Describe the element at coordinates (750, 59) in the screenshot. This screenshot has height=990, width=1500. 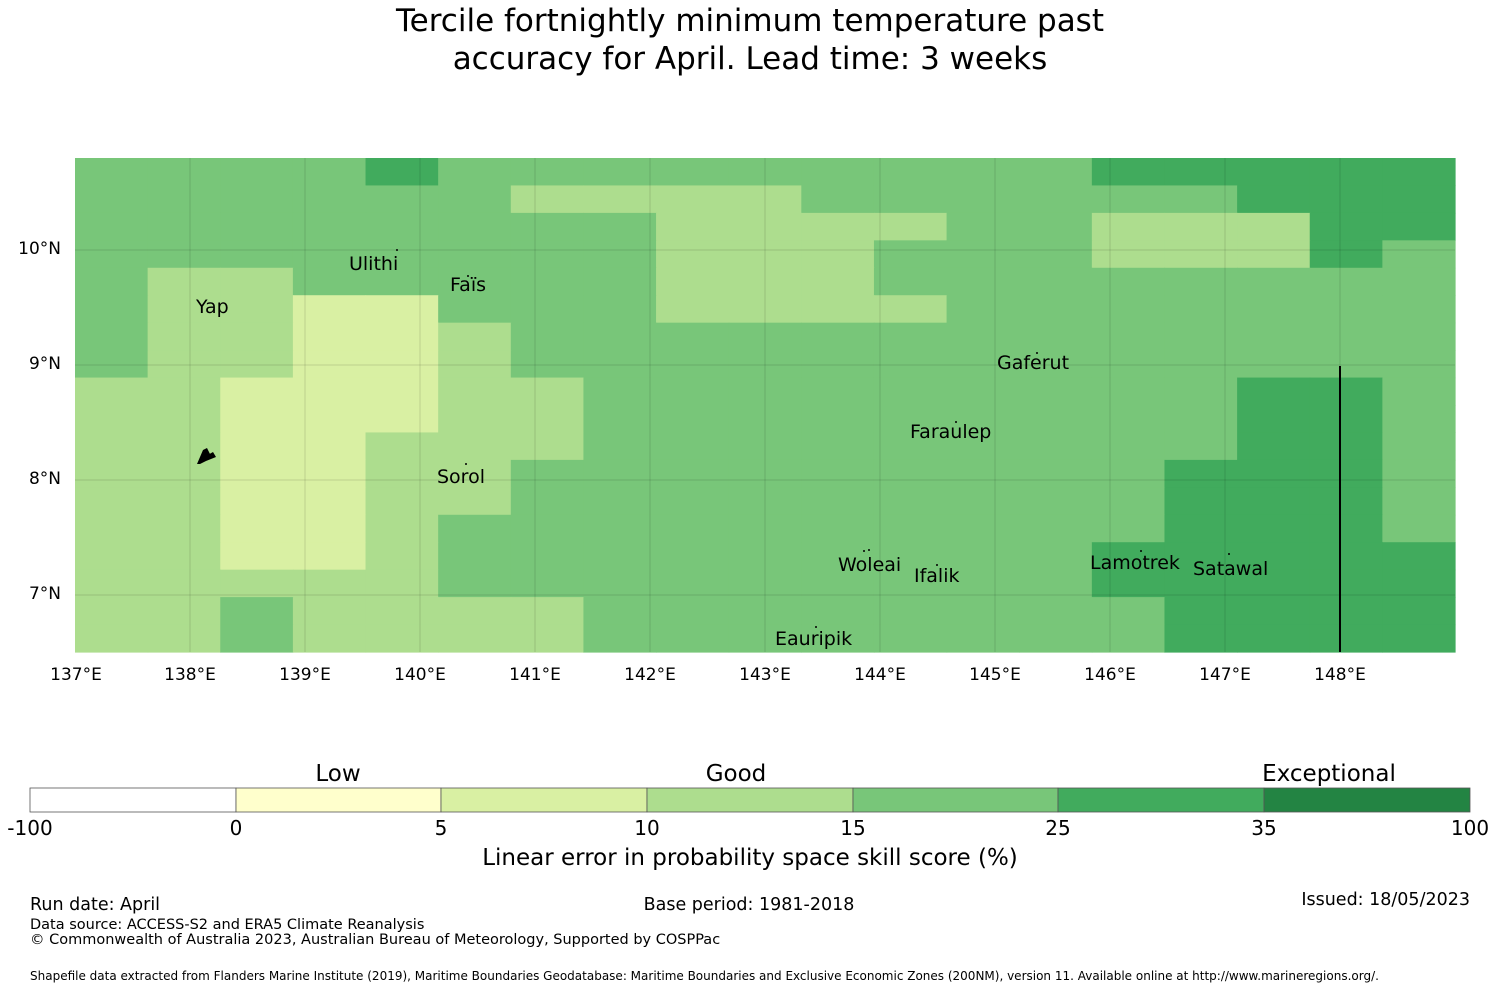
I see `title-line-2: accuracy for April. Lead time: 3 weeks` at that location.